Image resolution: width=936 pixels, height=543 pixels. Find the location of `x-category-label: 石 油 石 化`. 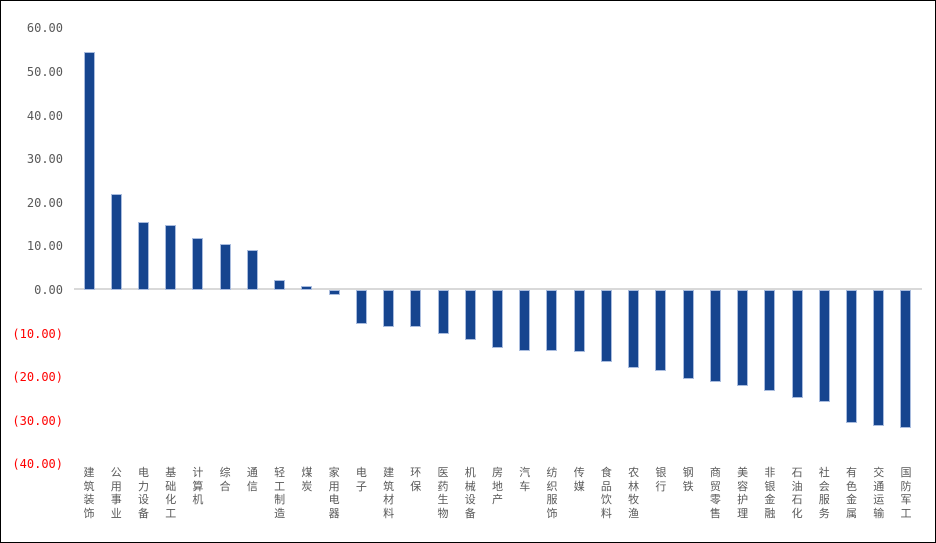

x-category-label: 石 油 石 化 is located at coordinates (797, 493).